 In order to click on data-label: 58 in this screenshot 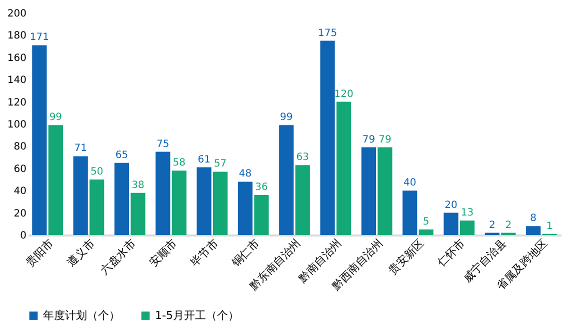, I will do `click(179, 163)`.